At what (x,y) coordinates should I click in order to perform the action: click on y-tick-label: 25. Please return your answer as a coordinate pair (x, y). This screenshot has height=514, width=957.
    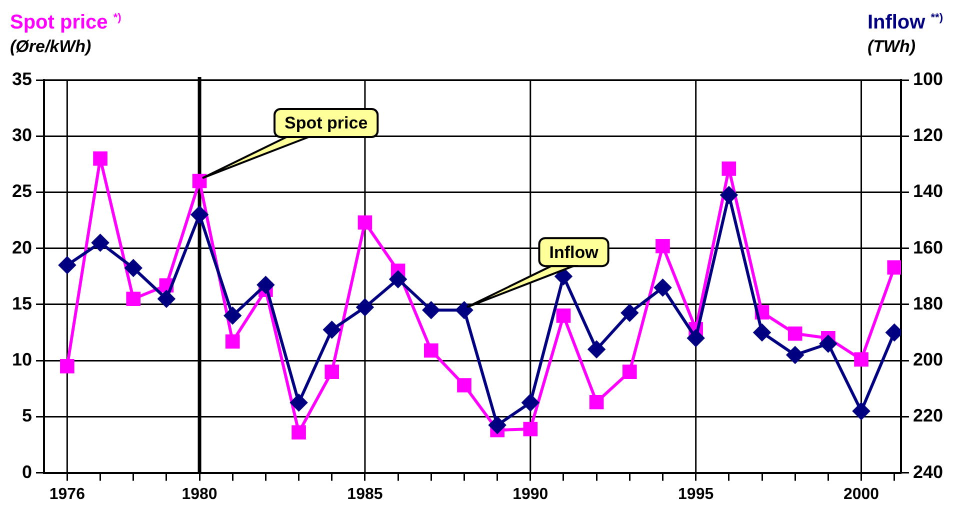
    Looking at the image, I should click on (22, 191).